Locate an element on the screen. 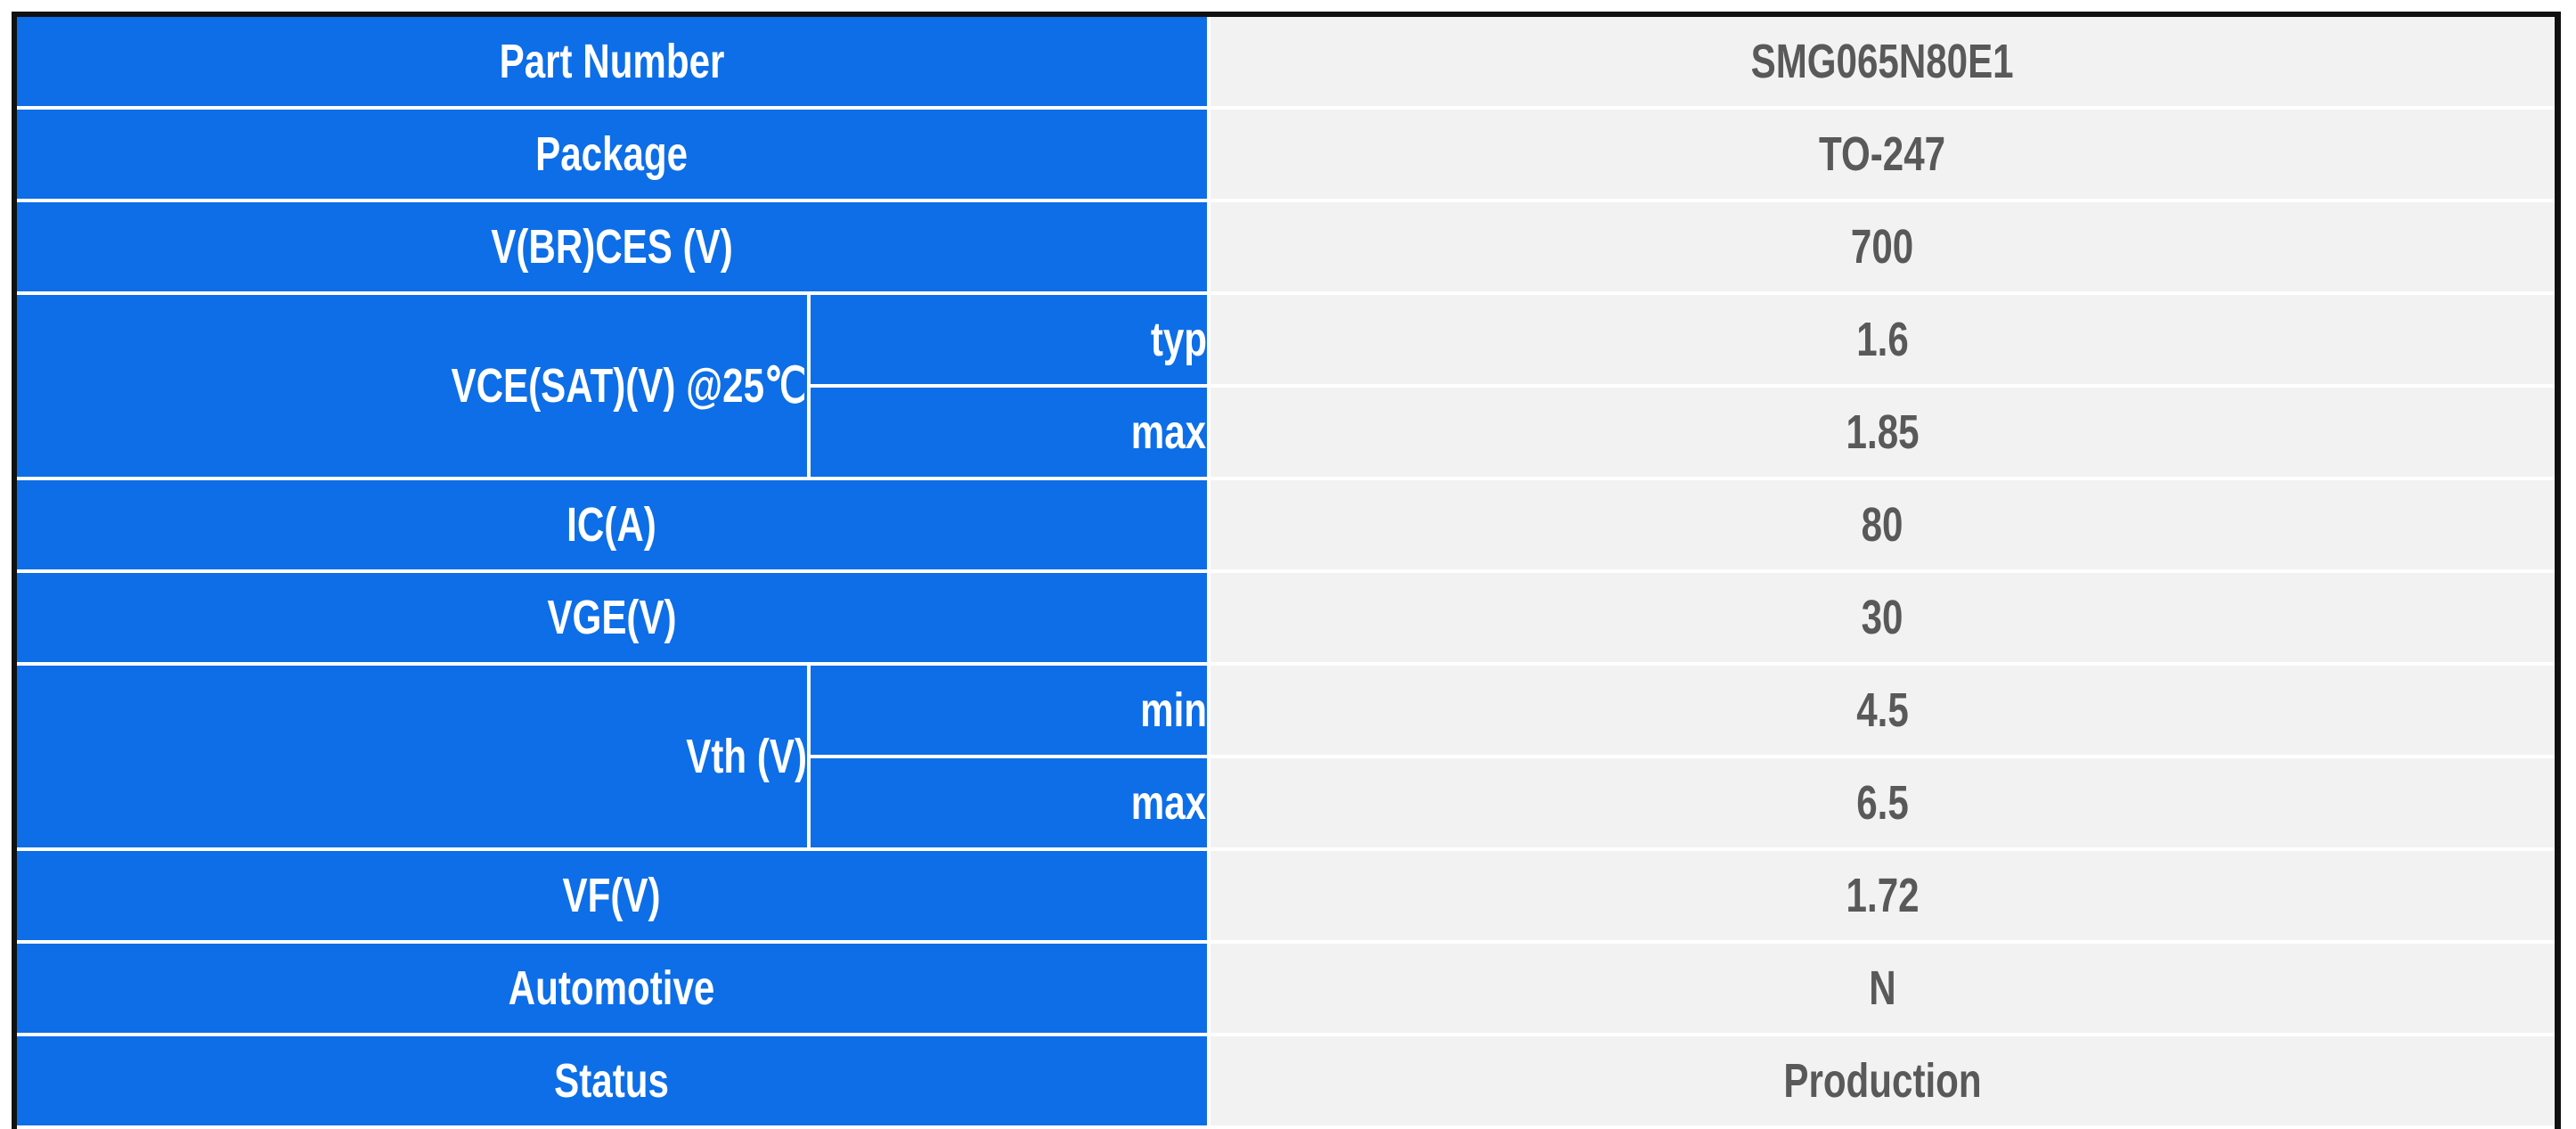  param-label: V(BR)CES (V) is located at coordinates (612, 247).